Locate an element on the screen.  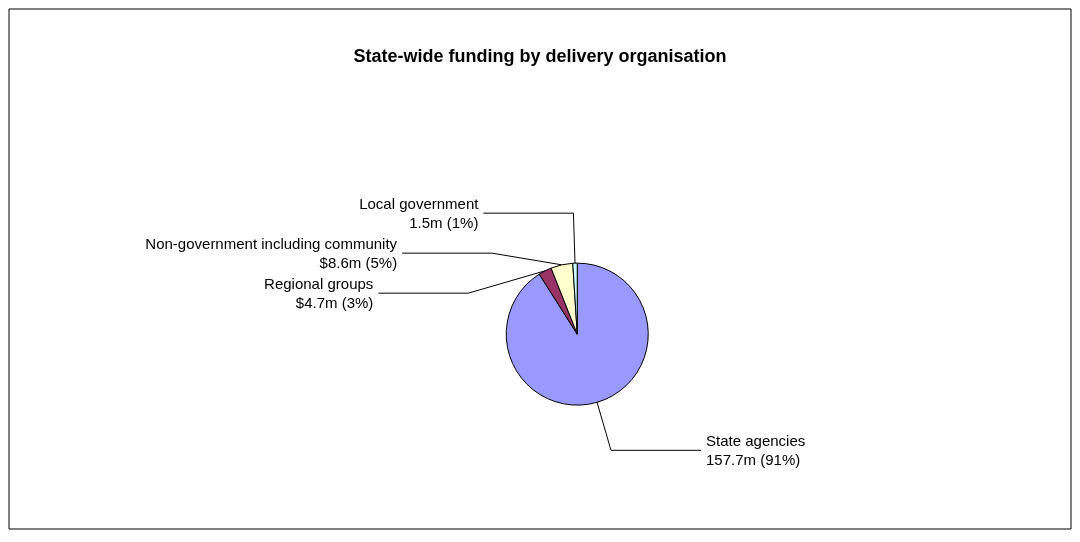
slice-label: State agencies is located at coordinates (756, 441).